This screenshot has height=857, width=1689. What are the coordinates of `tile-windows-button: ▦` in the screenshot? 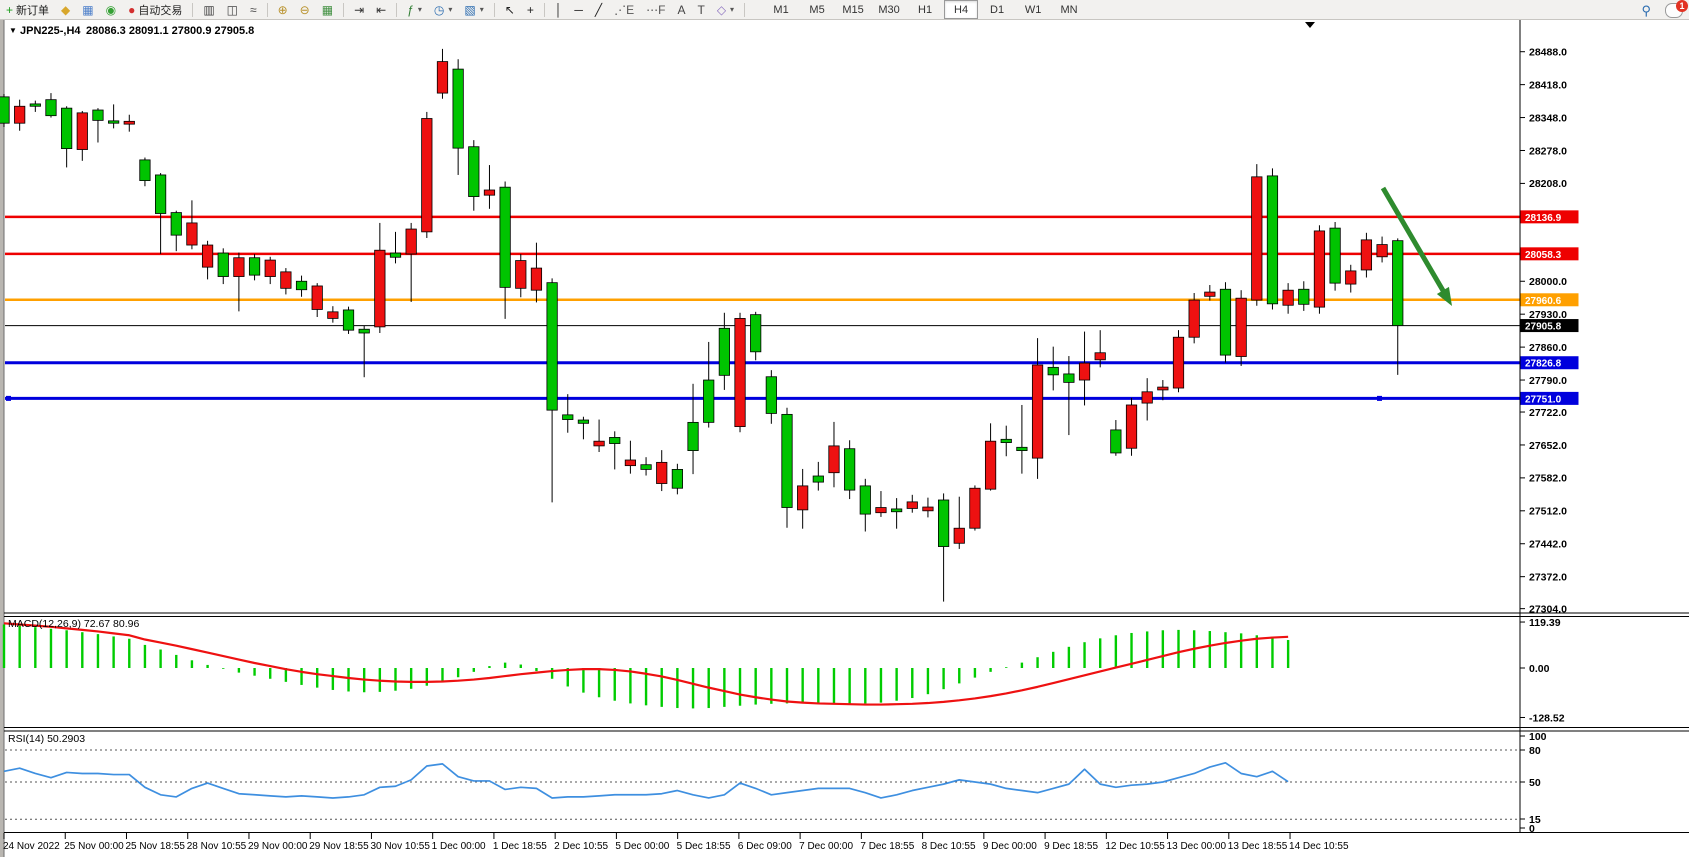 It's located at (327, 9).